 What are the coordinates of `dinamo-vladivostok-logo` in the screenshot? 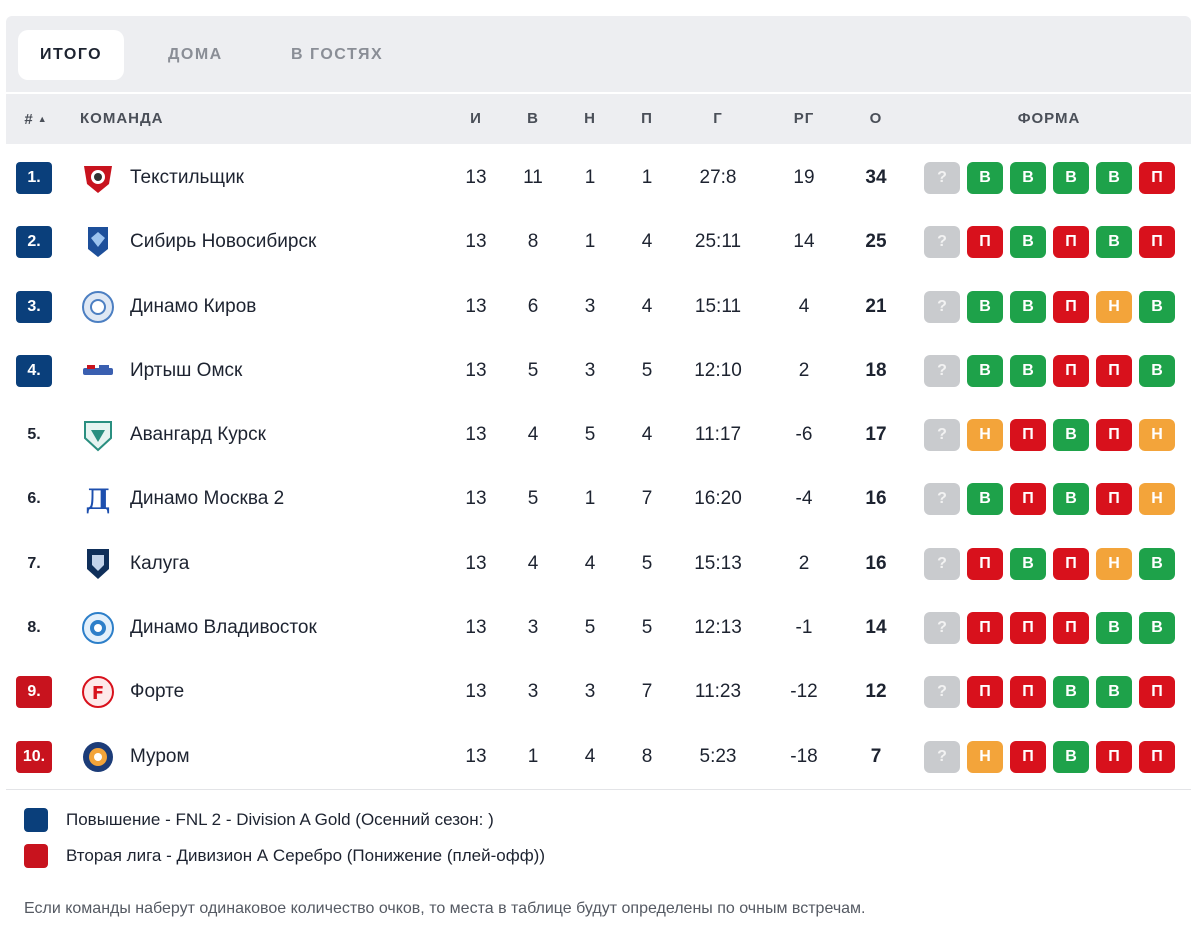 It's located at (98, 628).